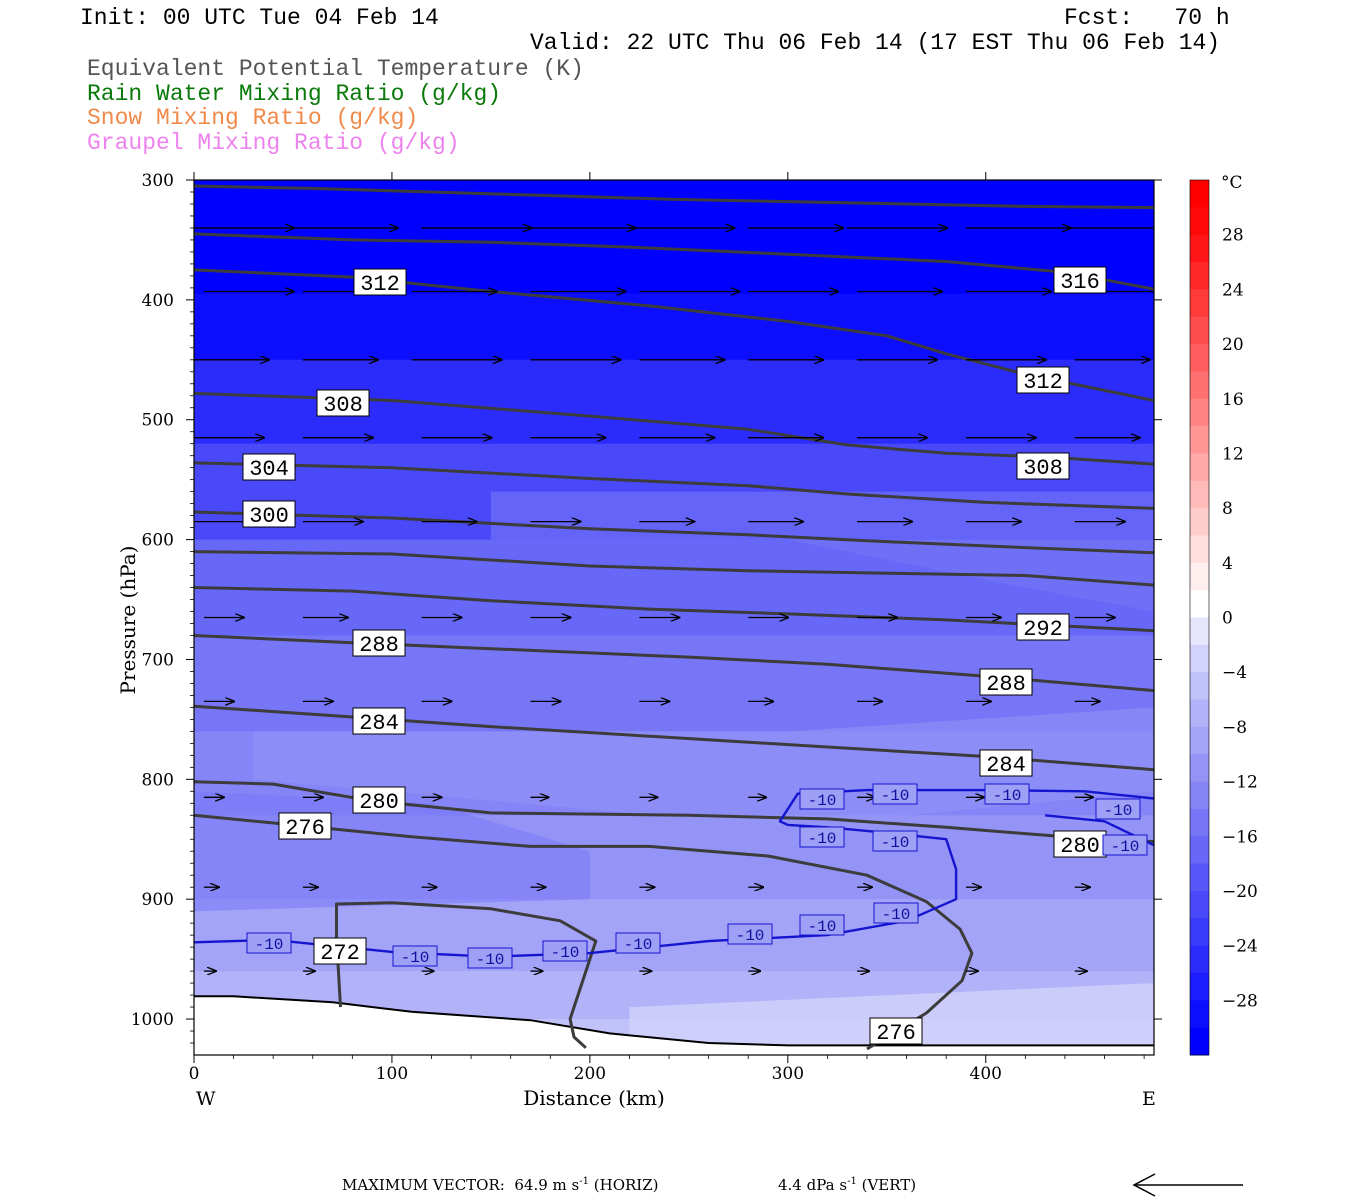  What do you see at coordinates (1240, 783) in the screenshot?
I see `colorbar-tick-label: −12` at bounding box center [1240, 783].